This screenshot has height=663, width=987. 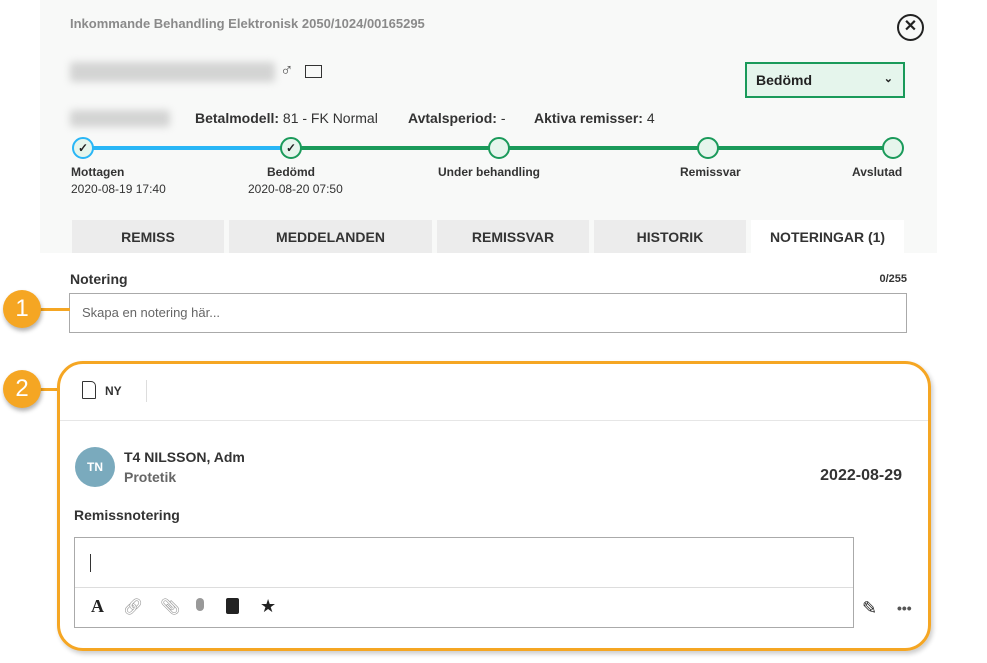 What do you see at coordinates (184, 457) in the screenshot?
I see `author-name: T4 NILSSON, Adm` at bounding box center [184, 457].